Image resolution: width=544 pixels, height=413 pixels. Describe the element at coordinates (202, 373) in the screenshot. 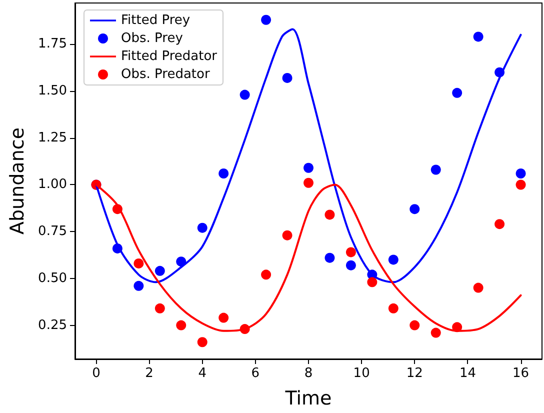

I see `x-tick-label: 4` at that location.